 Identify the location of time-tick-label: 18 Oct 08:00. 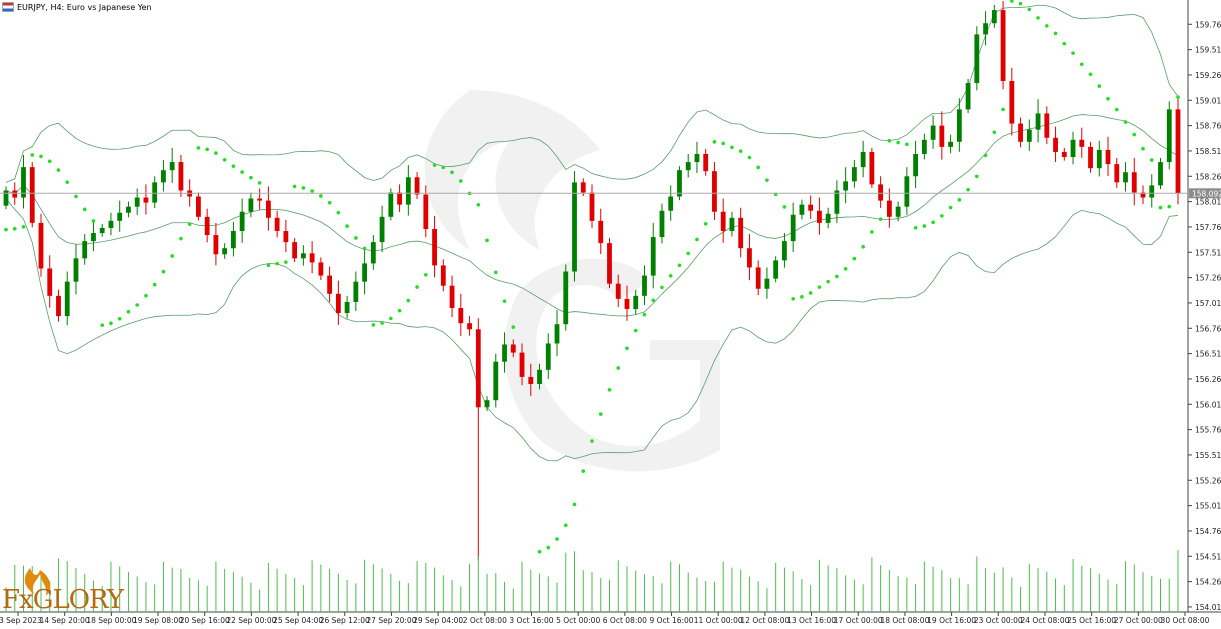
(904, 620).